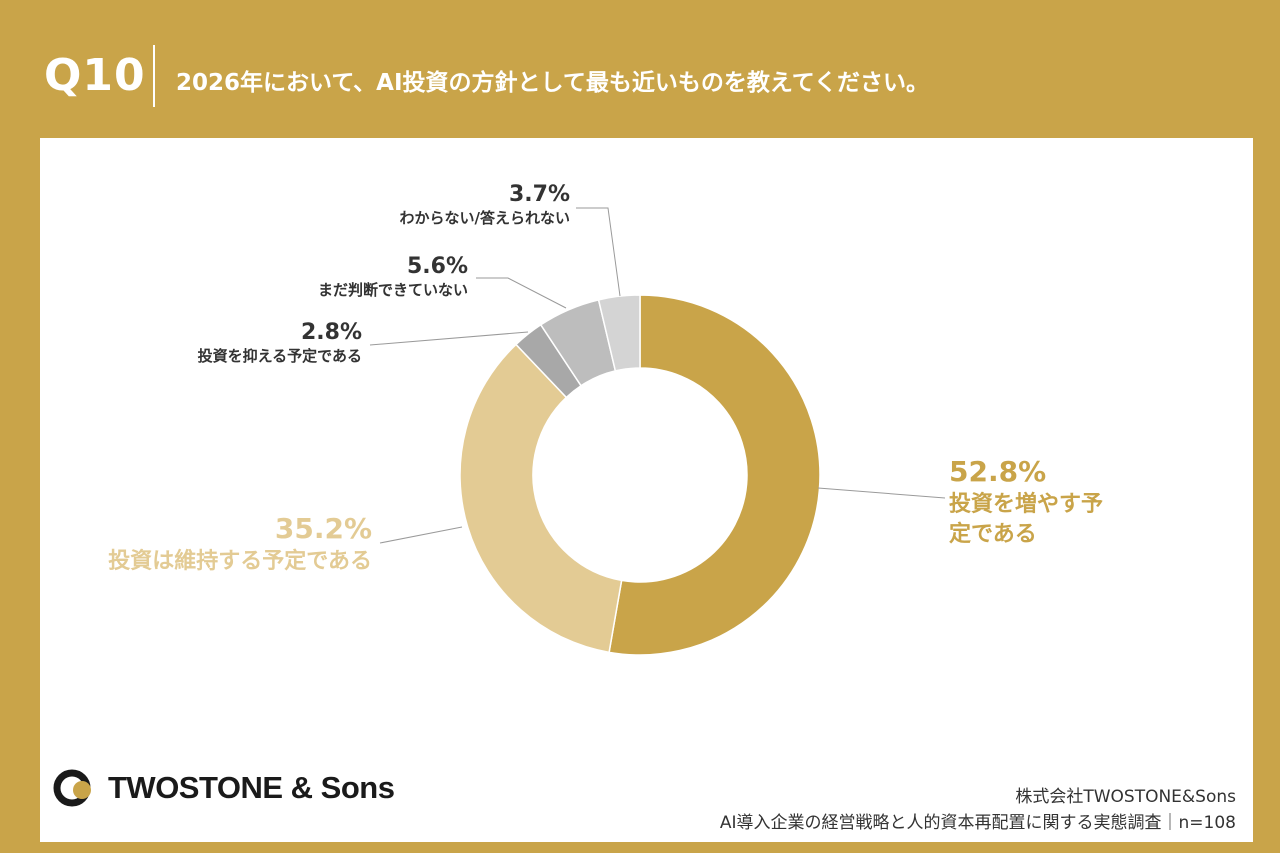 The image size is (1280, 853). I want to click on slice-value-label: 52.8%, so click(997, 471).